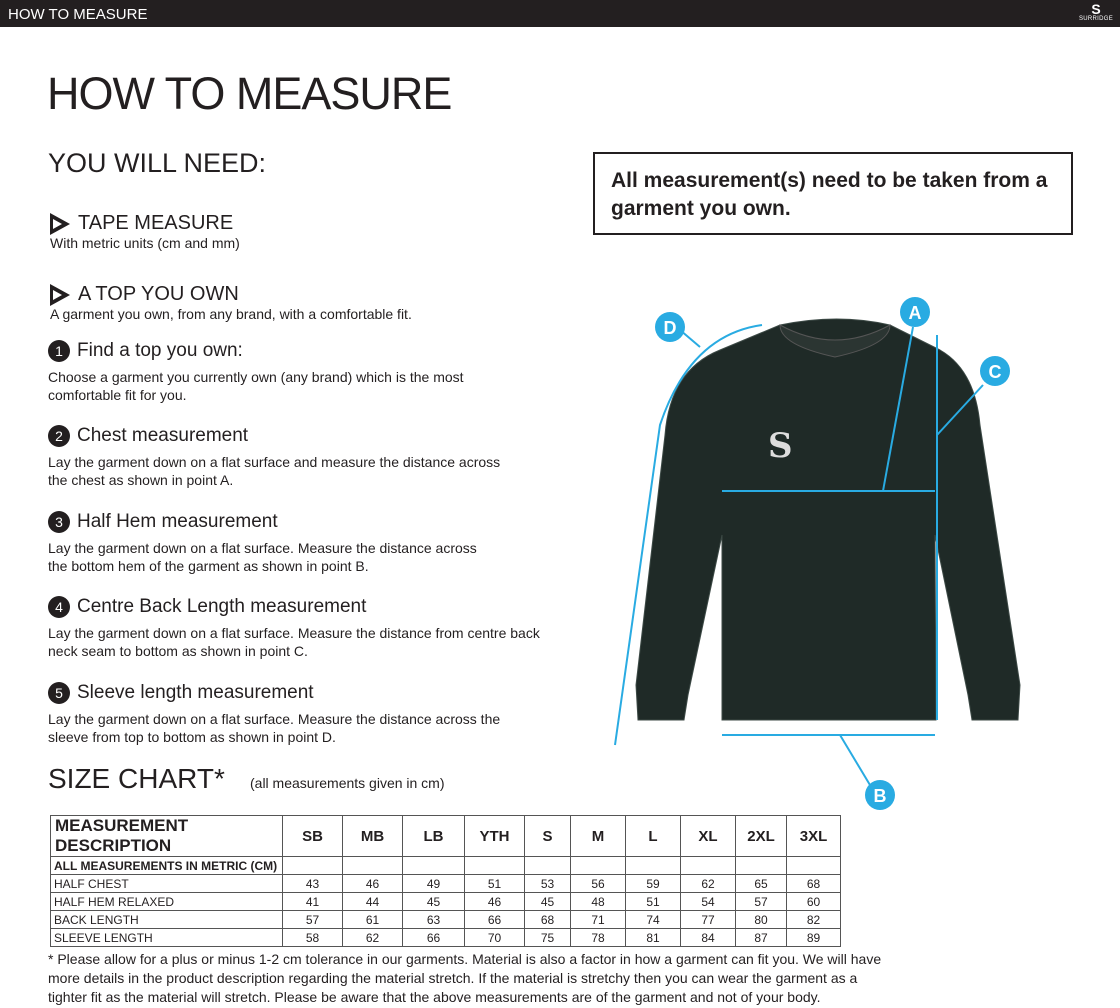  What do you see at coordinates (166, 836) in the screenshot?
I see `header-cell: MEASUREMENT DESCRIPTION` at bounding box center [166, 836].